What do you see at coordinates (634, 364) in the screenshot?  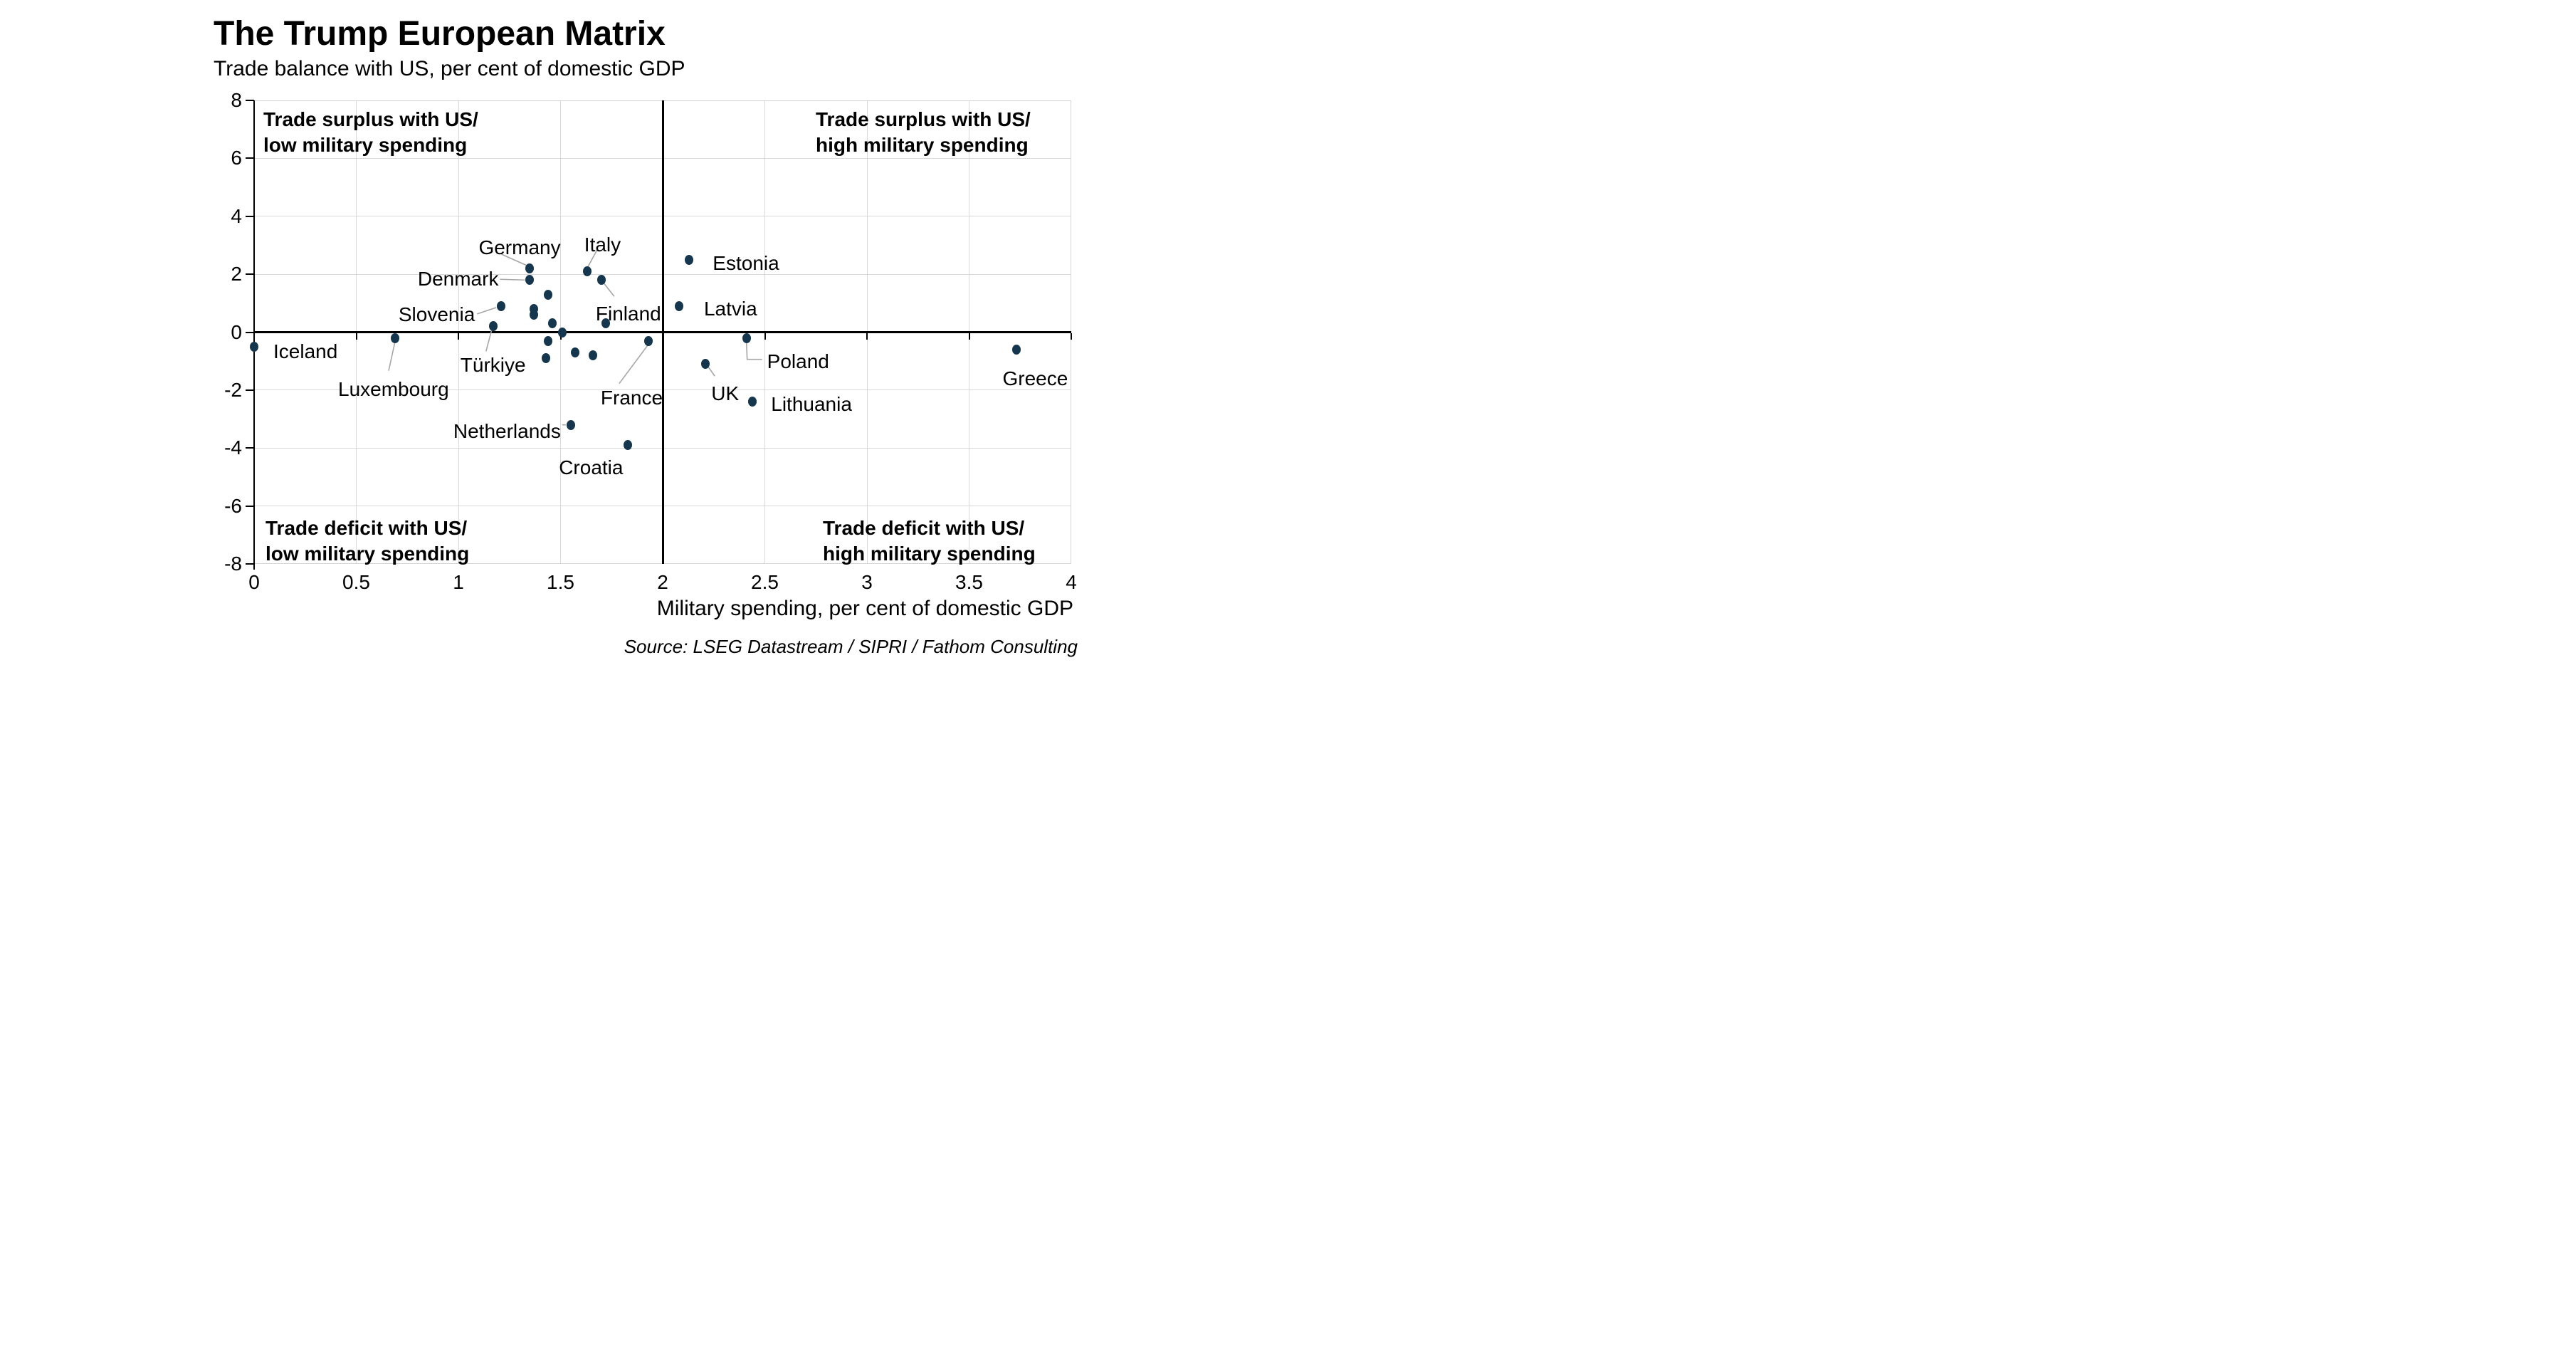 I see `leader-line-france` at bounding box center [634, 364].